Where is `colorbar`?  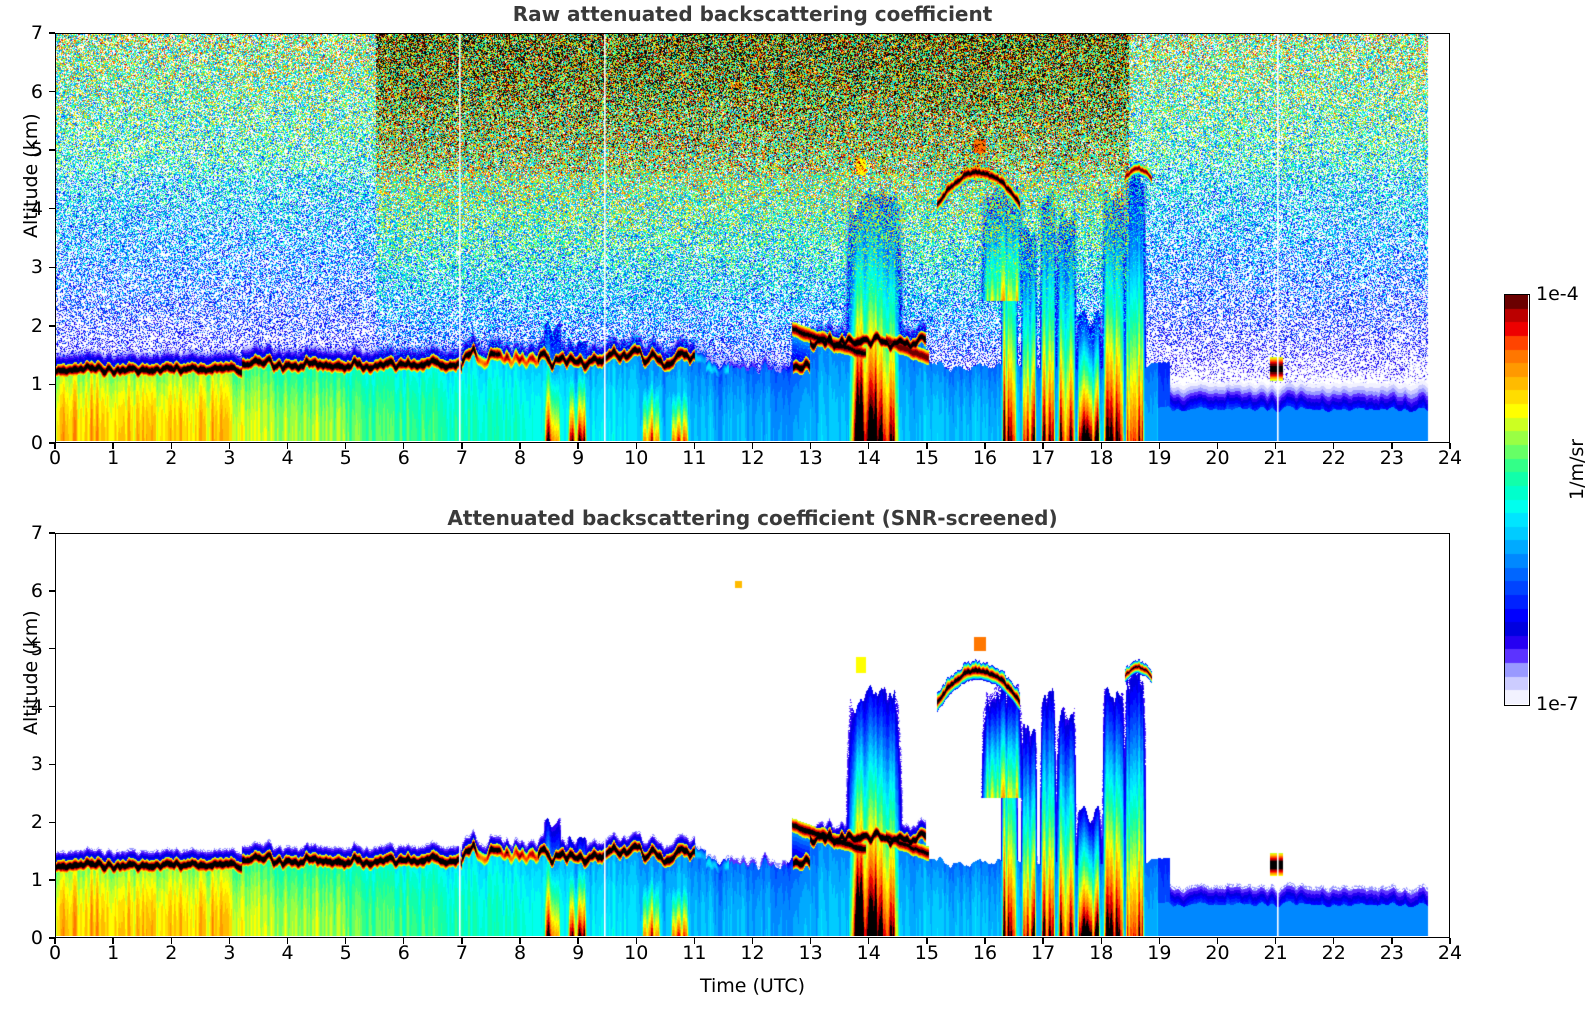 colorbar is located at coordinates (1517, 500).